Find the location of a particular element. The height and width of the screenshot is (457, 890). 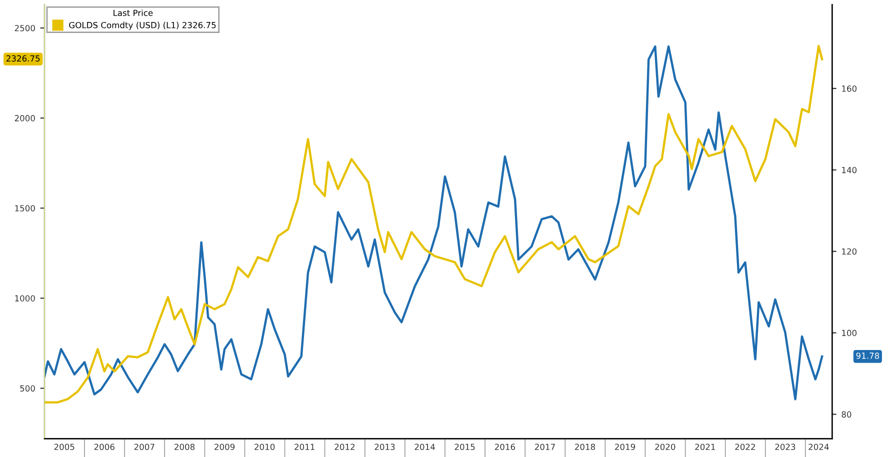

x-tick-label: 2016 is located at coordinates (505, 447).